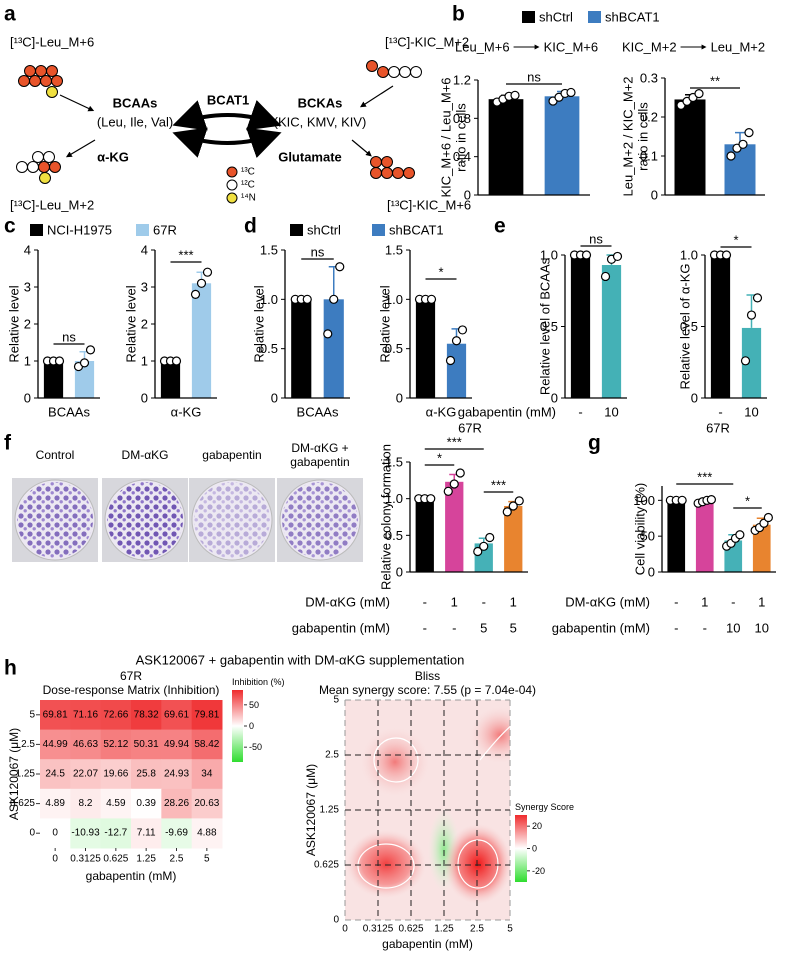 The width and height of the screenshot is (790, 955). Describe the element at coordinates (324, 230) in the screenshot. I see `legend-label: shCtrl` at that location.